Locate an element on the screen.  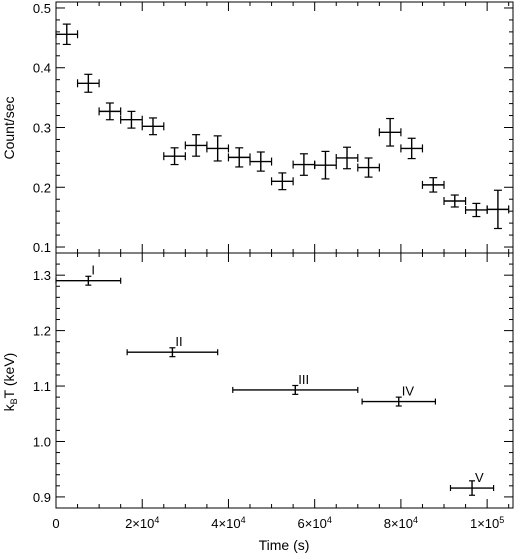
x-tick-label: 8×10⁴ is located at coordinates (401, 523).